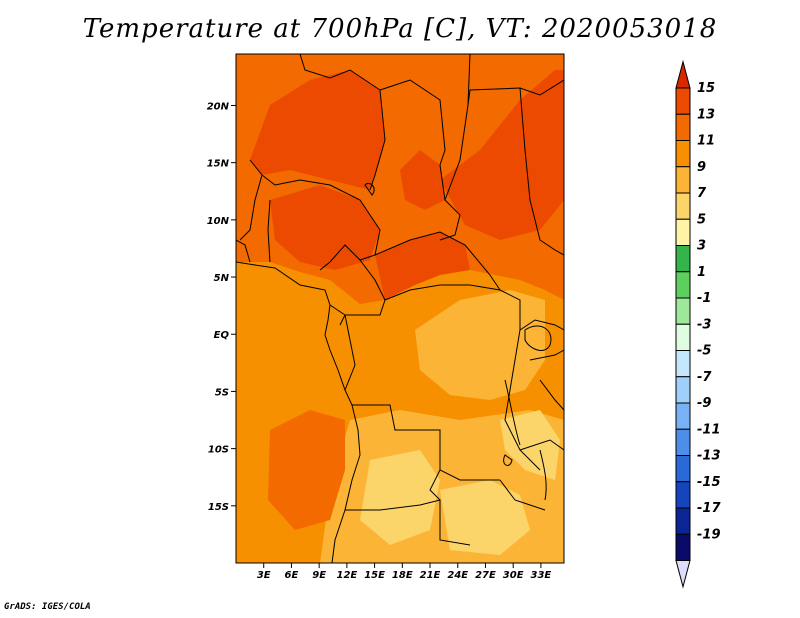  Describe the element at coordinates (485, 517) in the screenshot. I see `field-coolest-zambia` at that location.